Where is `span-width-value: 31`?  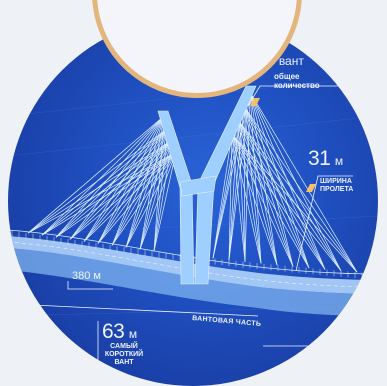
span-width-value: 31 is located at coordinates (319, 158).